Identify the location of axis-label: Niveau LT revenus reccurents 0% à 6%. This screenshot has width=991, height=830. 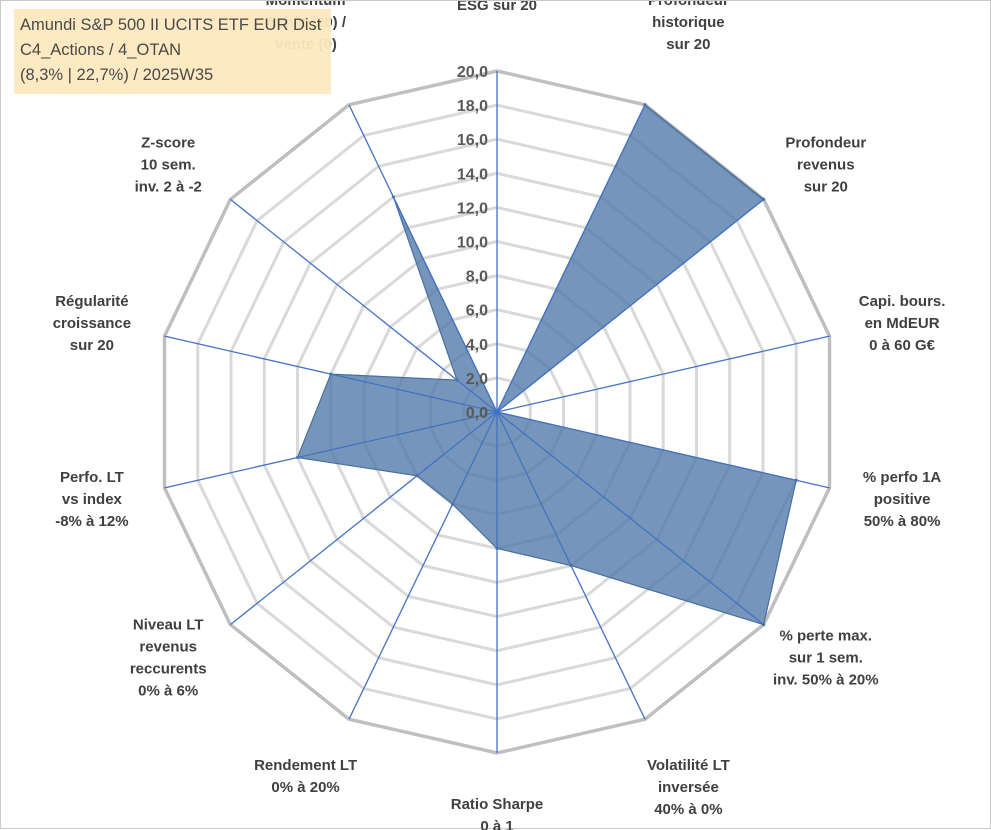
(168, 657).